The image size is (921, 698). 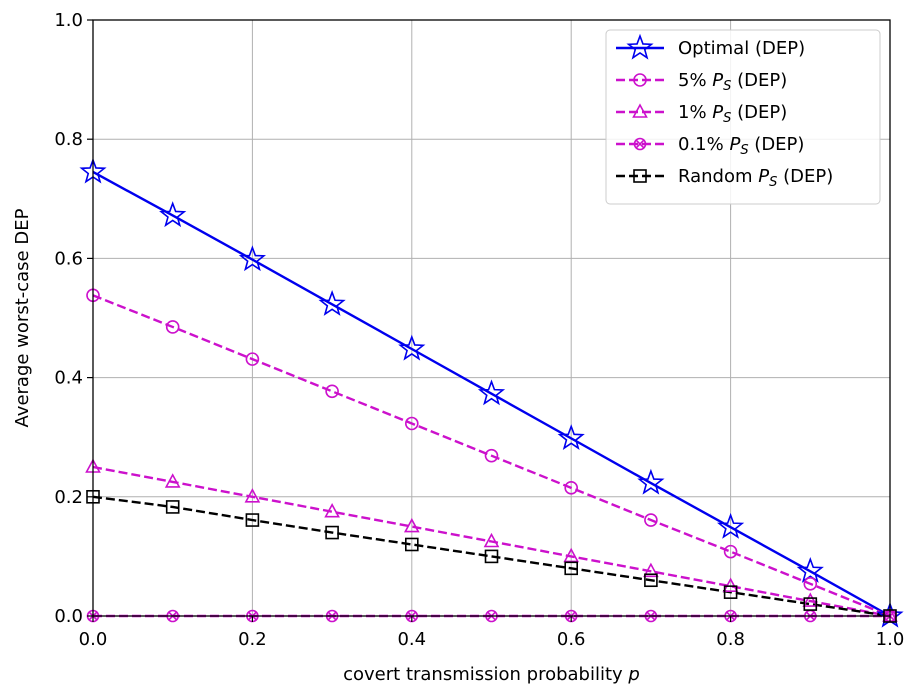 I want to click on legend-entry-1: 5% PS (DEP), so click(x=732, y=82).